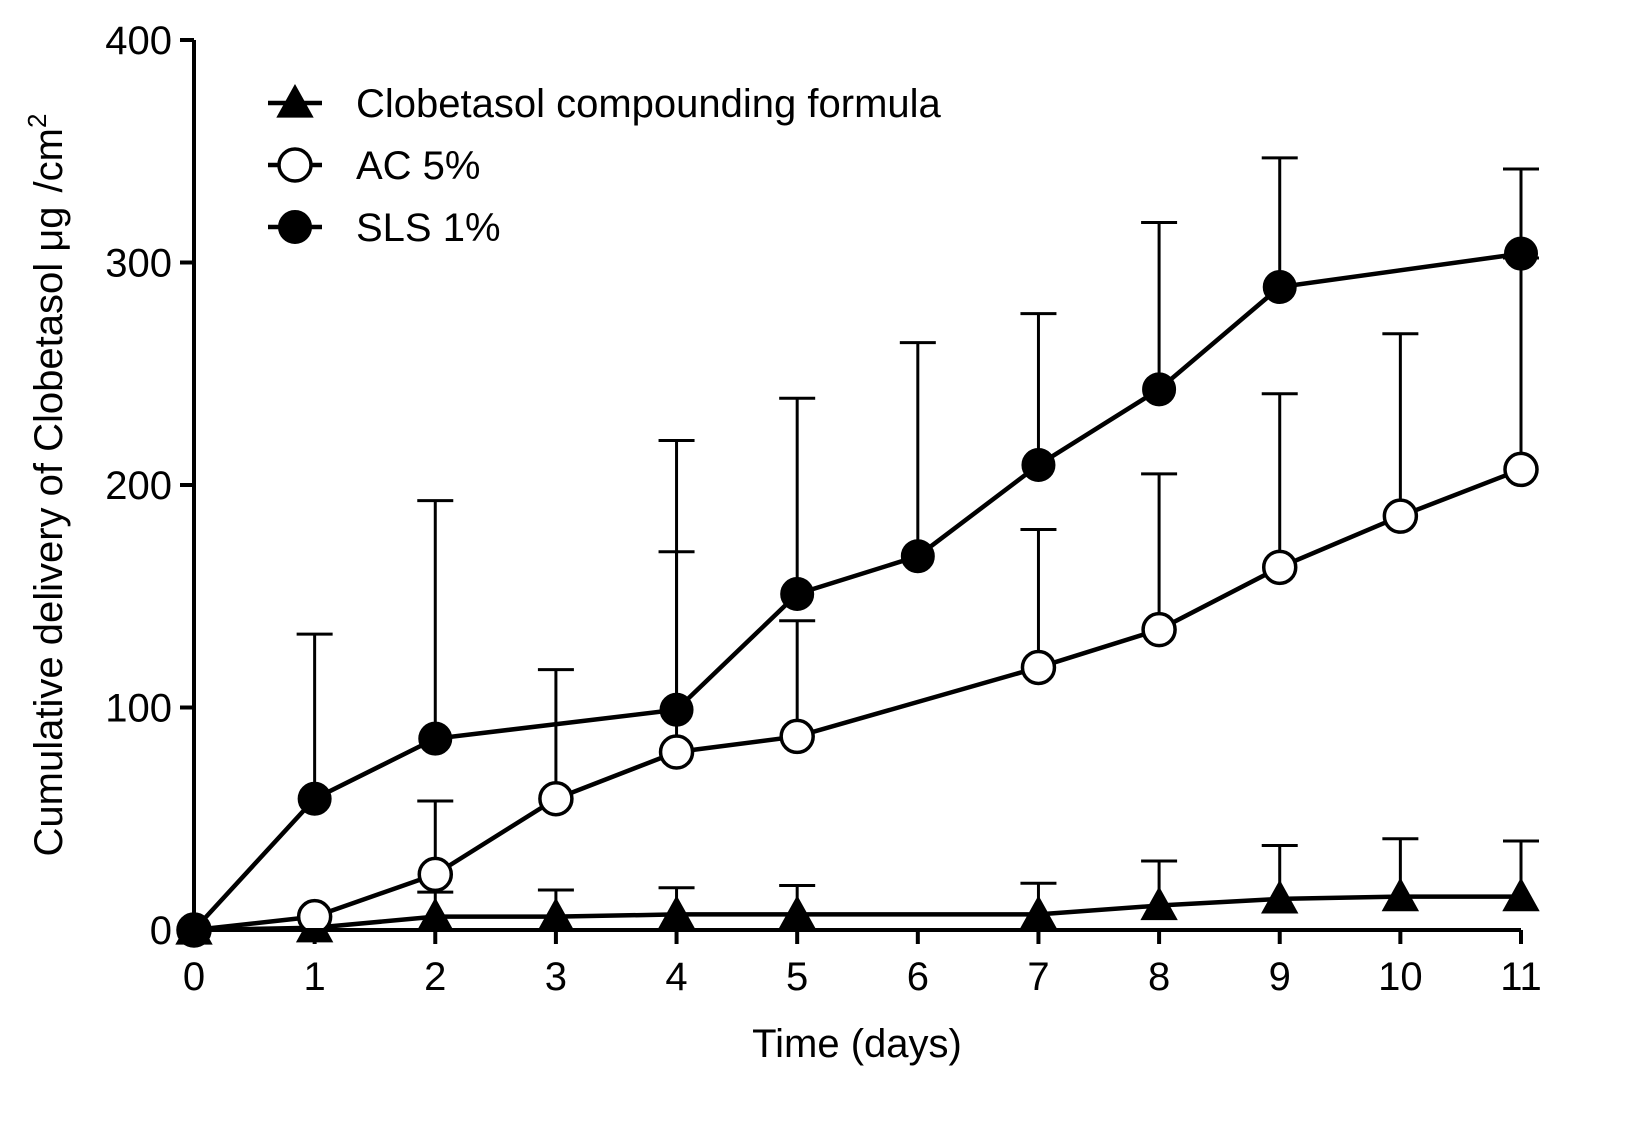 This screenshot has height=1145, width=1641. What do you see at coordinates (49, 531) in the screenshot?
I see `y-axis-title-main: Cumulative delivery of Clobetasol μg` at bounding box center [49, 531].